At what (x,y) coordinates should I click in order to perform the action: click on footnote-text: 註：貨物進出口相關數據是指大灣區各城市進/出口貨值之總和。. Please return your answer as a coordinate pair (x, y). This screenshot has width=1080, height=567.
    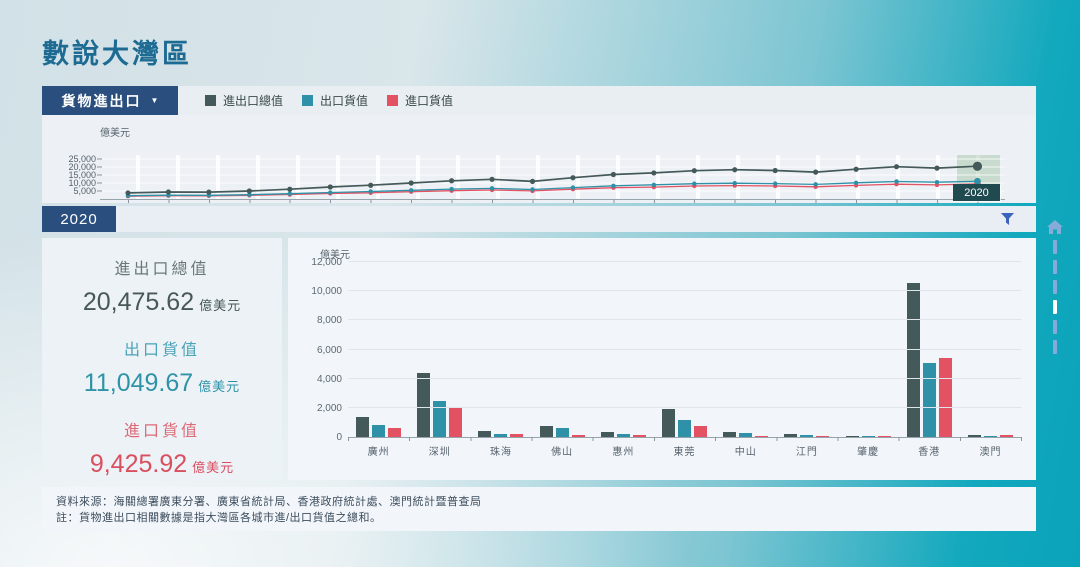
    Looking at the image, I should click on (219, 518).